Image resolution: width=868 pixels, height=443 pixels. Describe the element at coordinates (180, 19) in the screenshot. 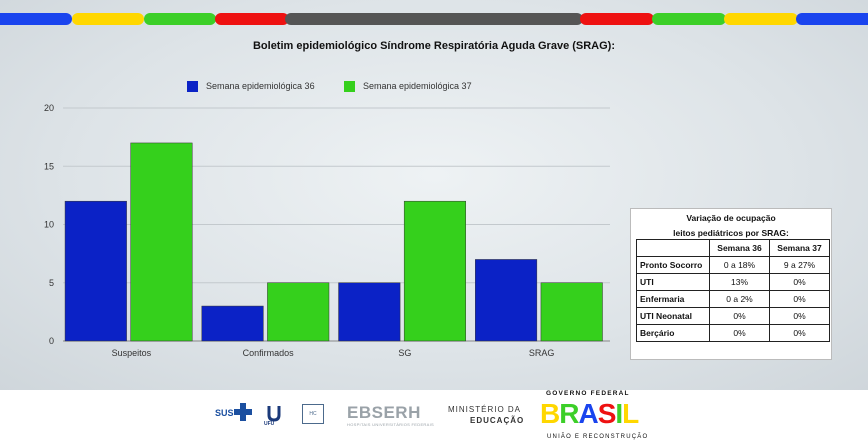

I see `stripe-green-left` at that location.